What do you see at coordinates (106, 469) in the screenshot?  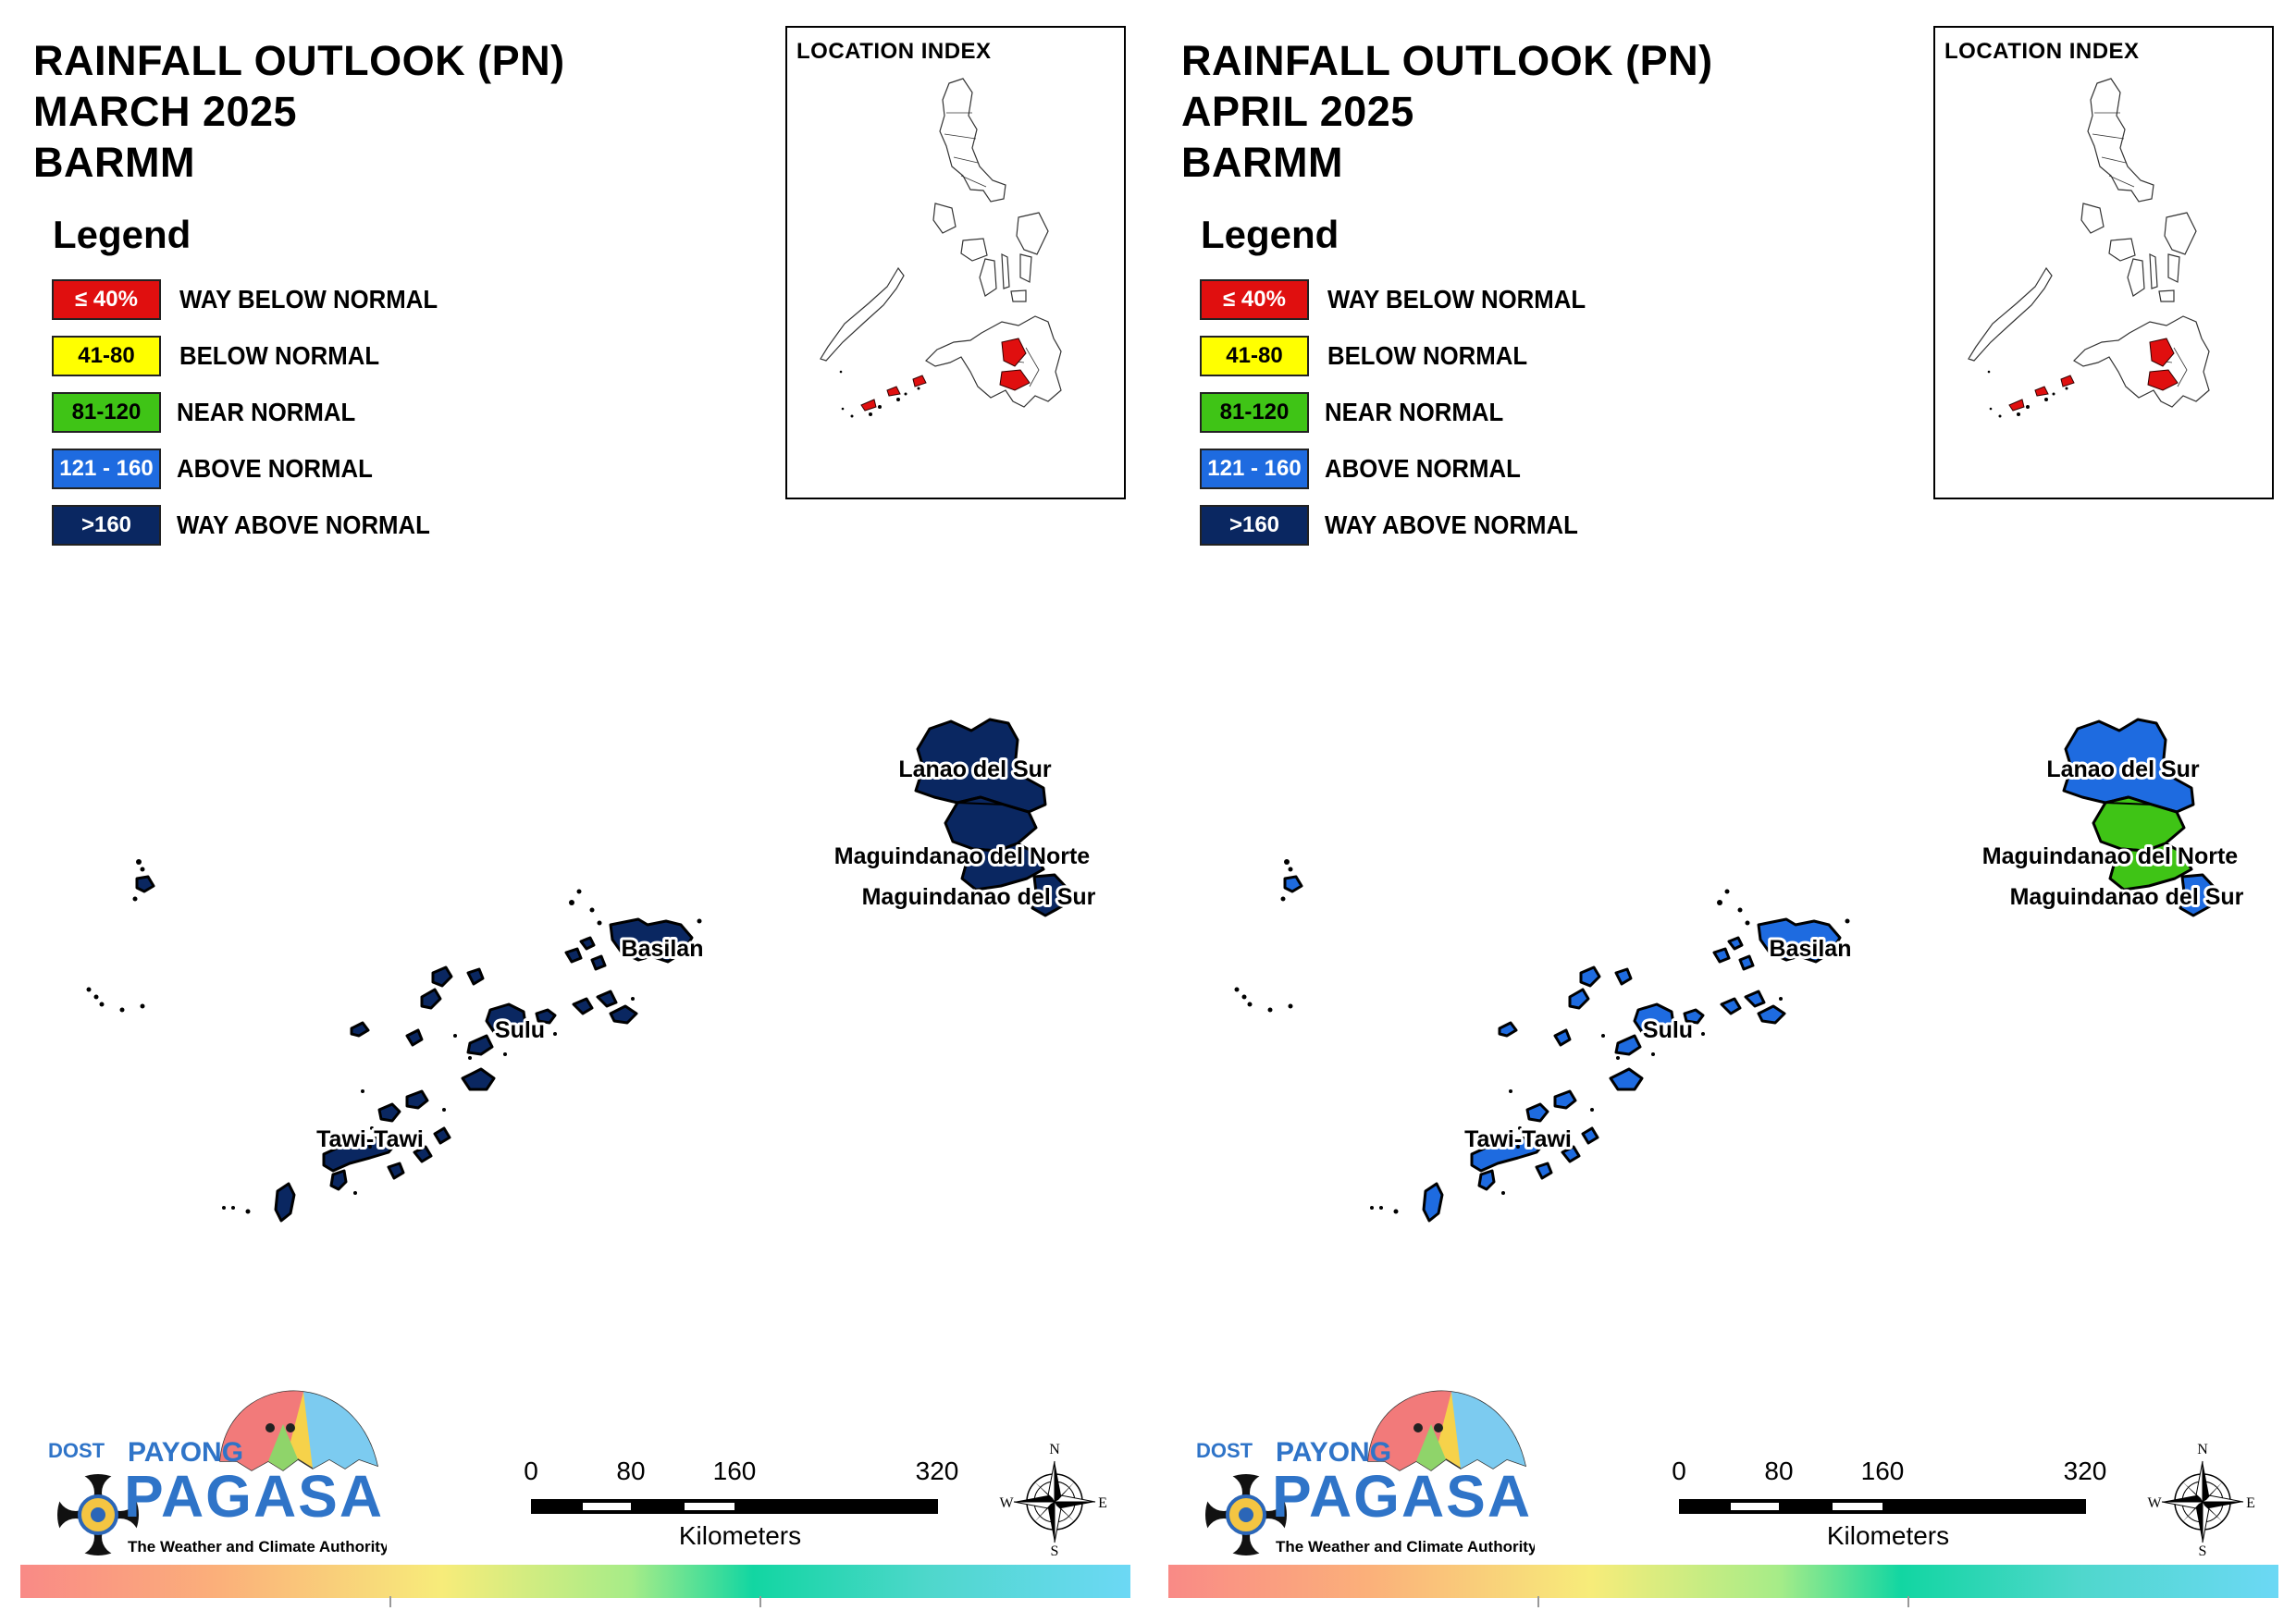 I see `legend-swatch: 121 - 160` at bounding box center [106, 469].